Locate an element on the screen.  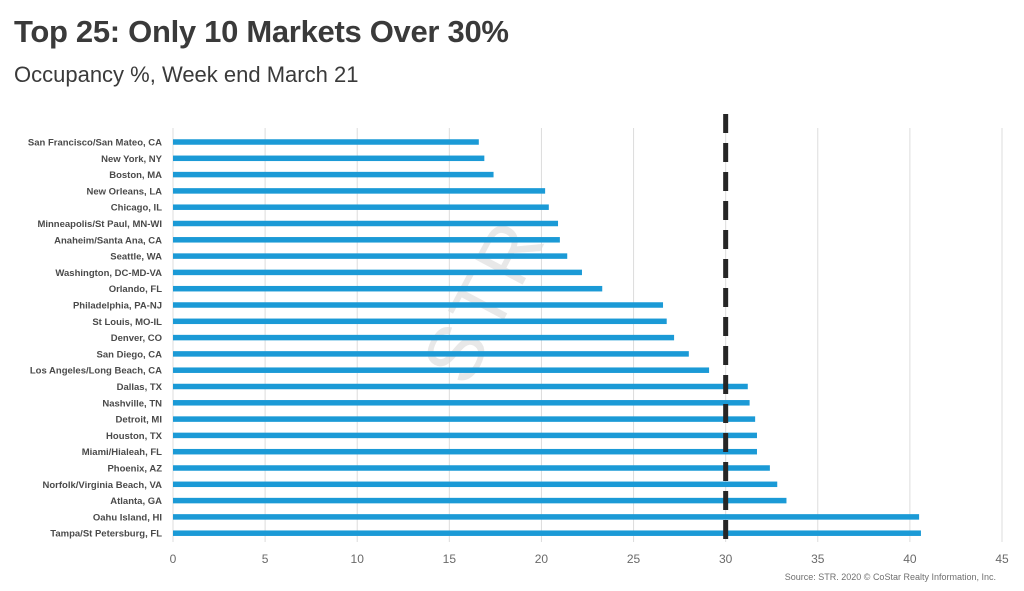
category-label: New Orleans, LA is located at coordinates (125, 191).